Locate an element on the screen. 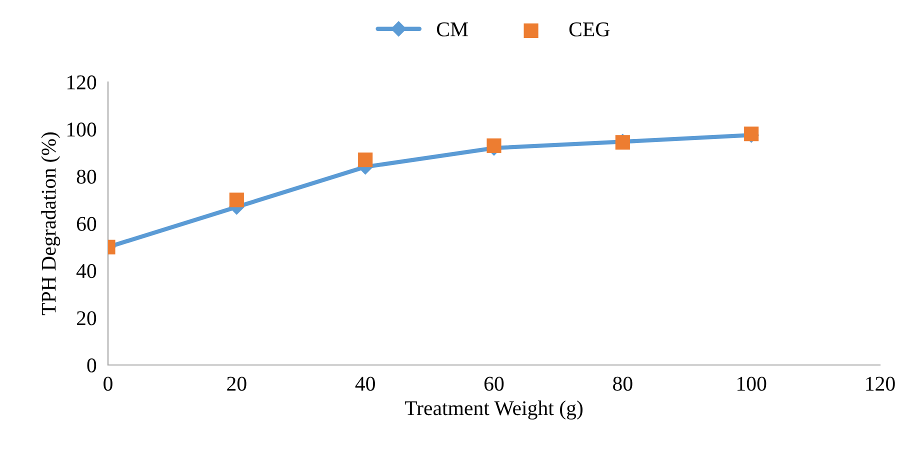 The image size is (908, 449). y-tick-label: 40 is located at coordinates (86, 271).